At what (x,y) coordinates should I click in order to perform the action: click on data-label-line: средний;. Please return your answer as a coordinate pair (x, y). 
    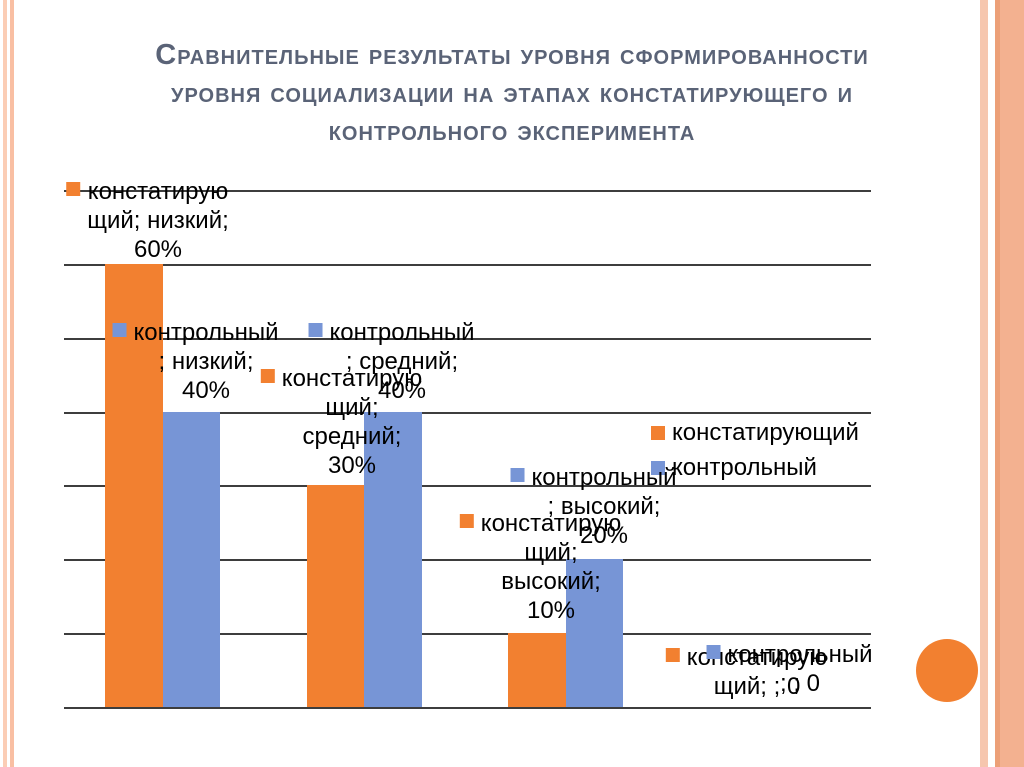
    Looking at the image, I should click on (352, 436).